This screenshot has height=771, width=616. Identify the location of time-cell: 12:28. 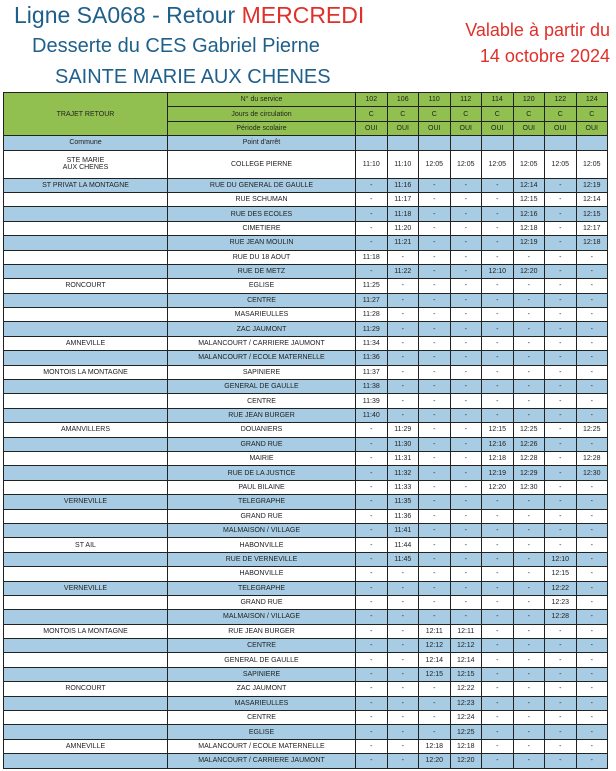
(560, 617).